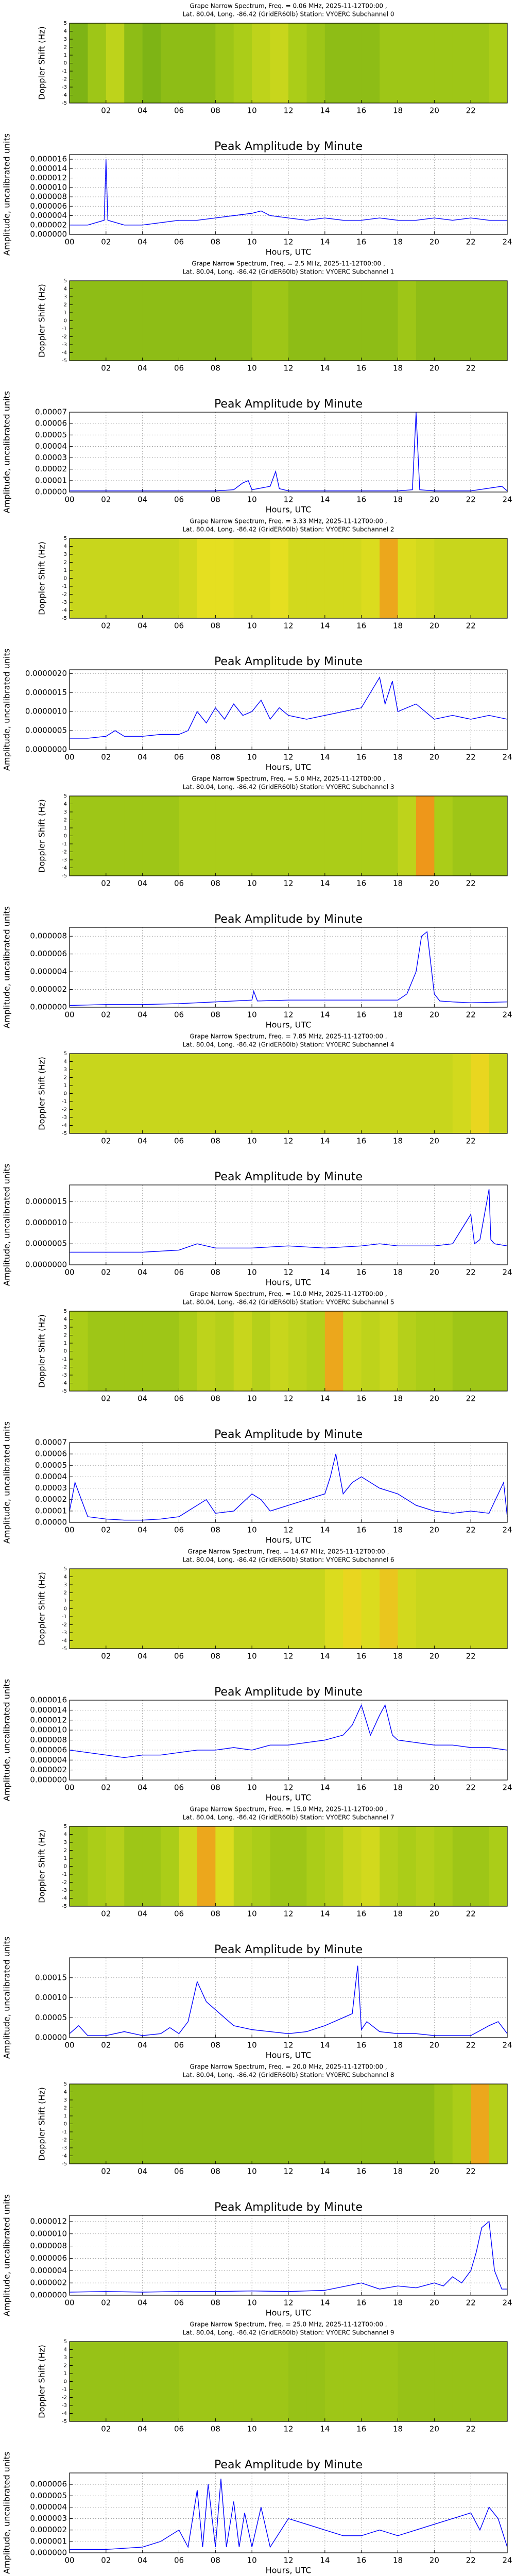 The height and width of the screenshot is (2576, 515). Describe the element at coordinates (7, 1740) in the screenshot. I see `y-axis-label: Amplitude, uncalibrated units` at that location.